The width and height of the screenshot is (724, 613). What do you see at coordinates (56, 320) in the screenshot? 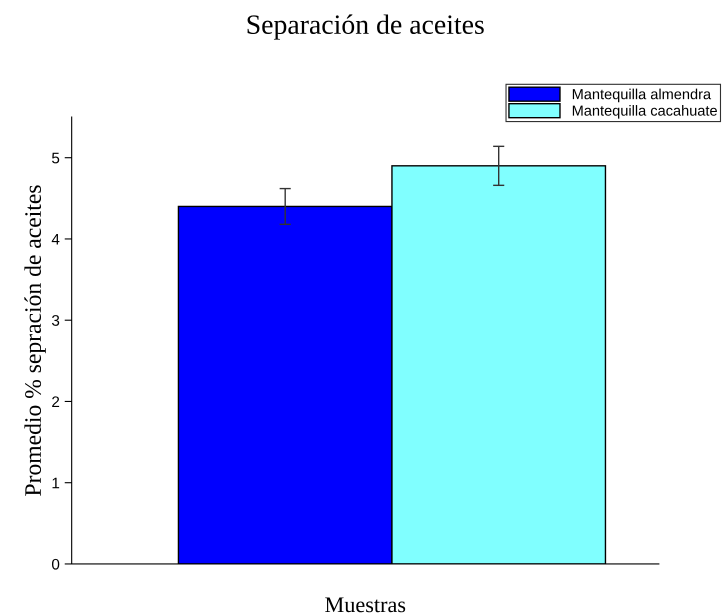
I see `y-tick-label: 3` at bounding box center [56, 320].